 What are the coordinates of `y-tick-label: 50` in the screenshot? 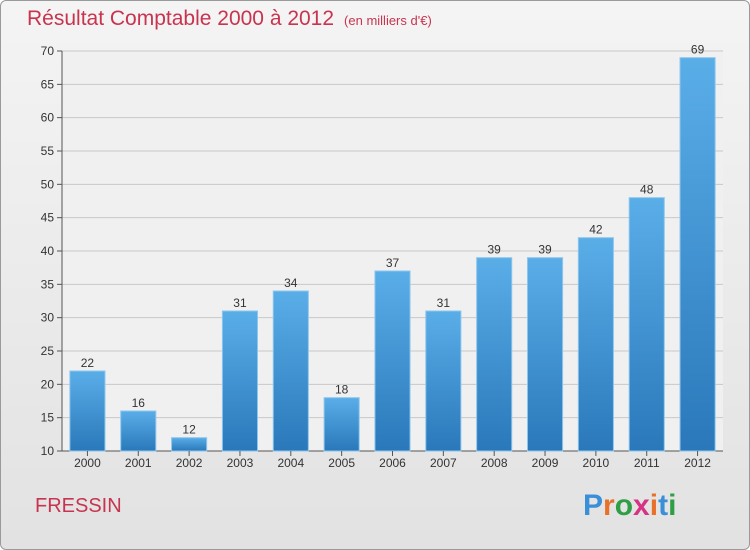 It's located at (48, 184).